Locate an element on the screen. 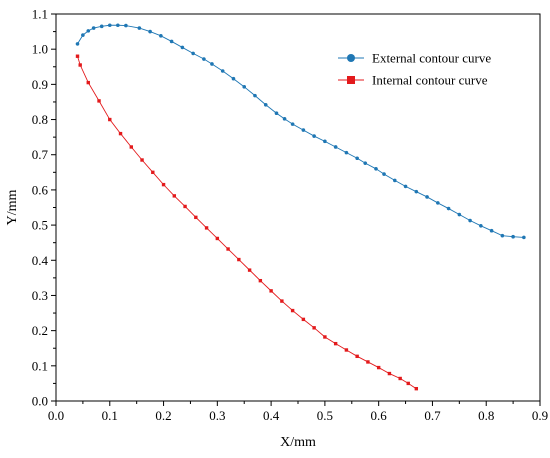  y-axis-title: Y/mm is located at coordinates (12, 208).